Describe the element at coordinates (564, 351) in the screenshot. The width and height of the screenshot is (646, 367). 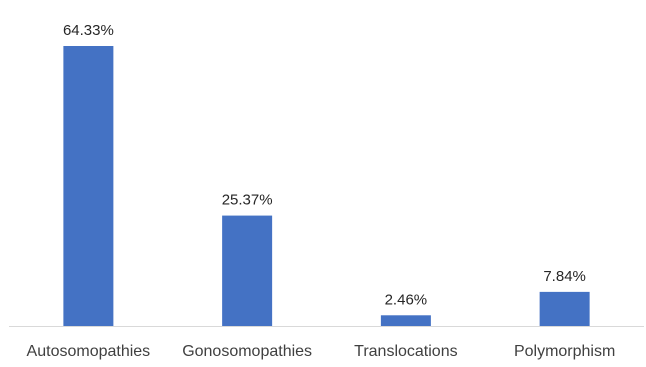
I see `category-label-polymorphism: Polymorphism` at that location.